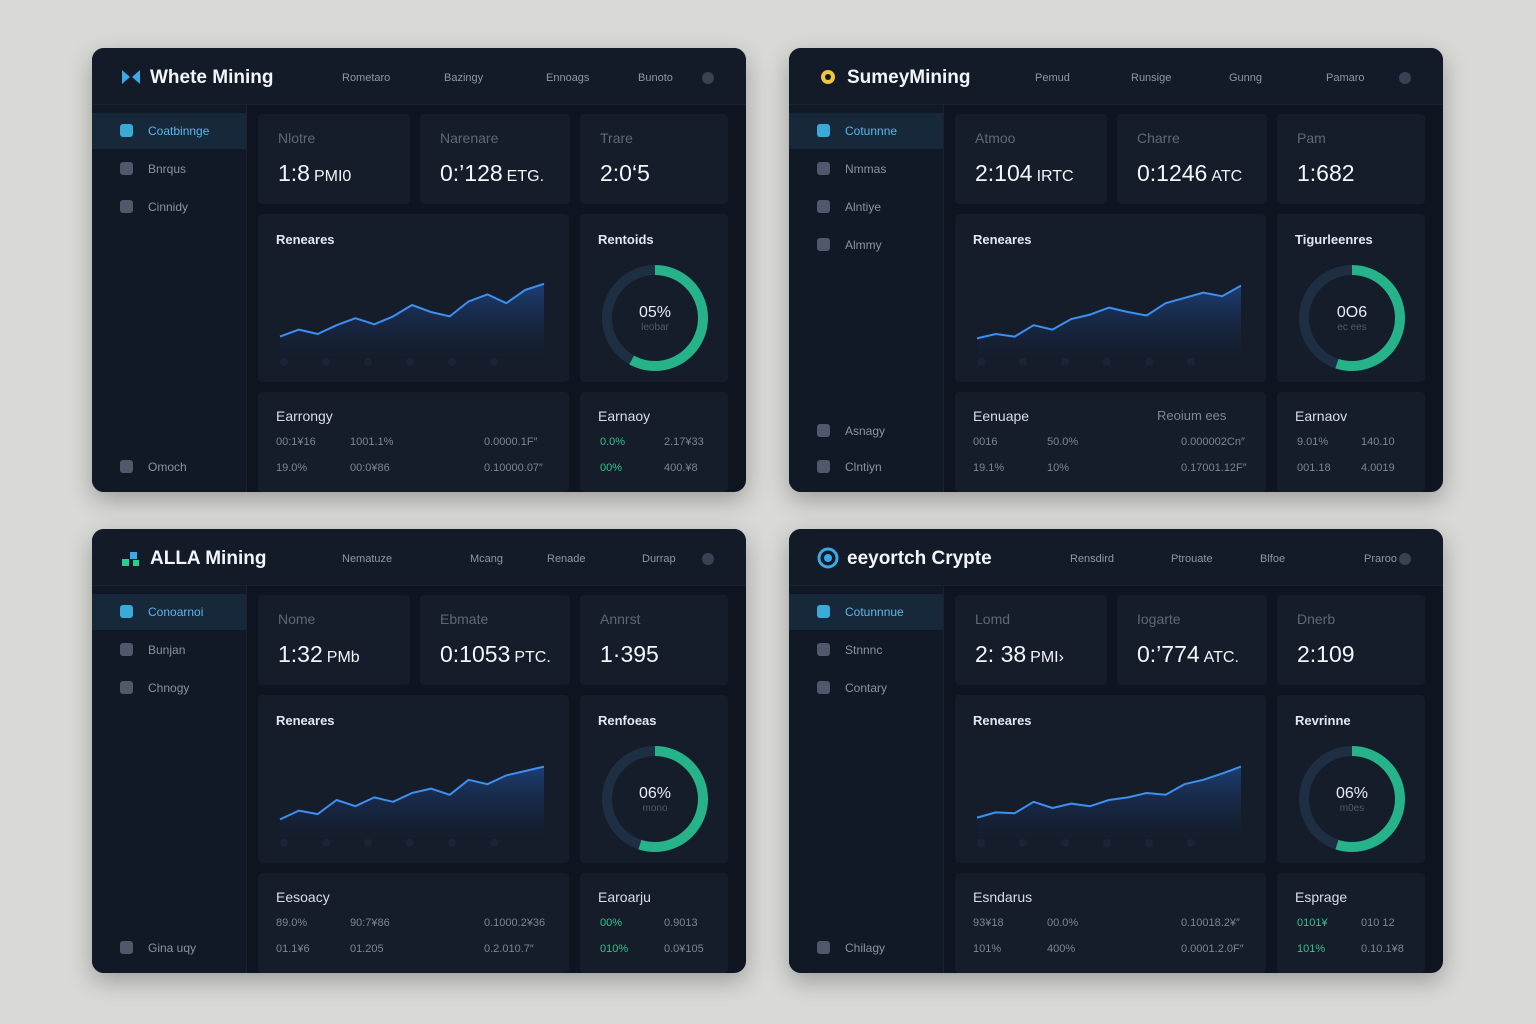 This screenshot has width=1536, height=1024. I want to click on earnings-summary-cell: 001.18, so click(1314, 468).